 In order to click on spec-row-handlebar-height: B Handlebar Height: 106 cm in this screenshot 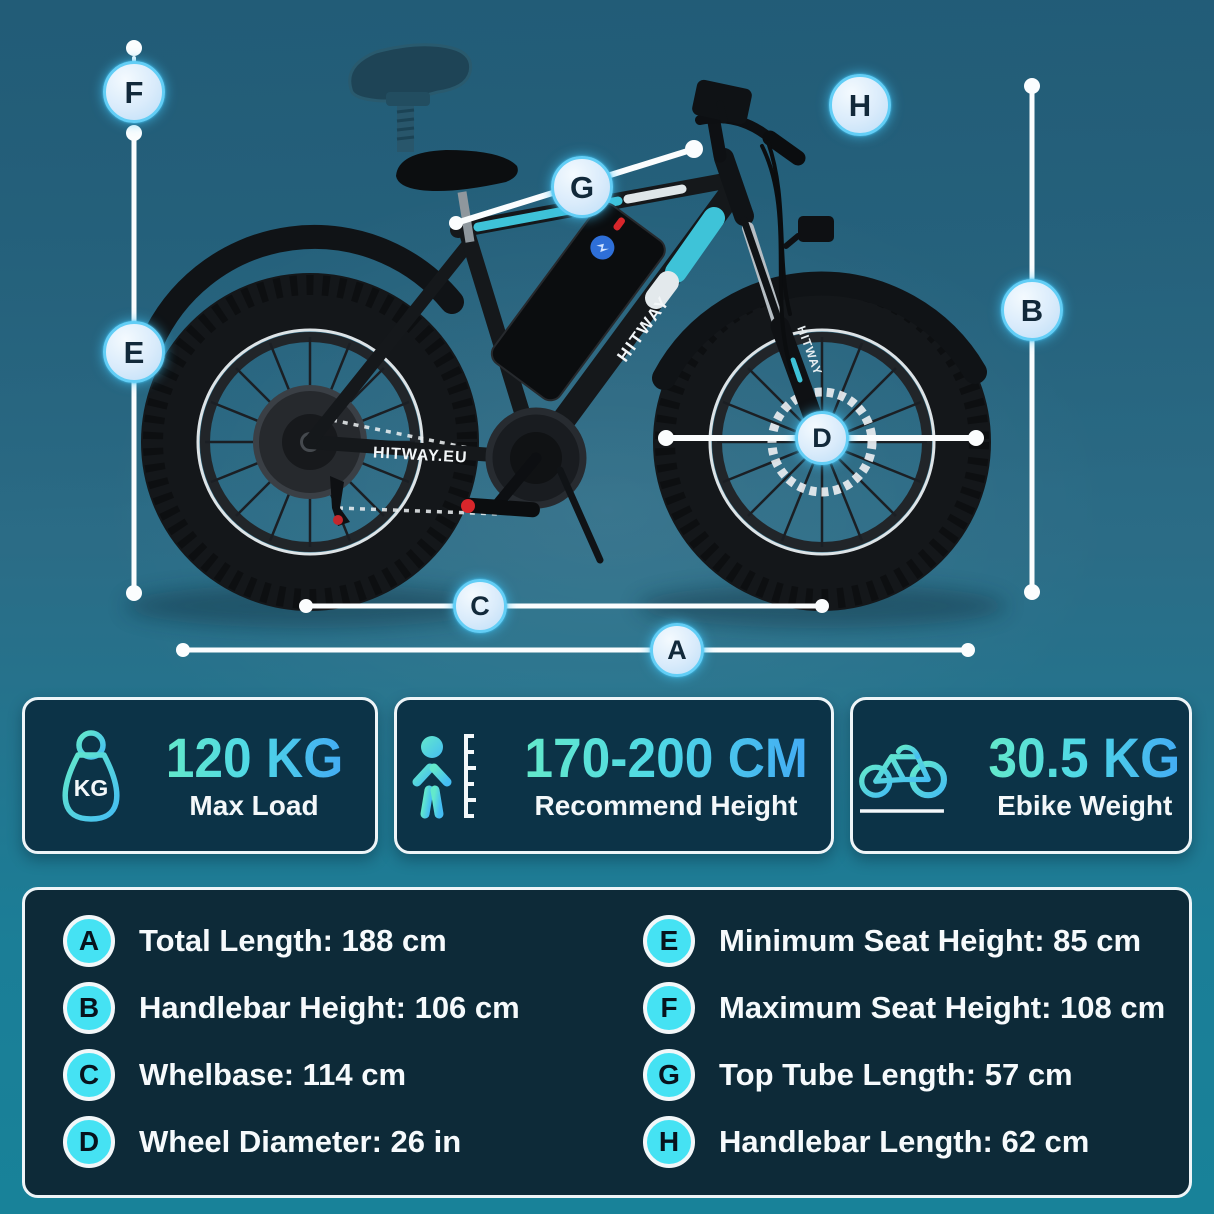, I will do `click(291, 1008)`.